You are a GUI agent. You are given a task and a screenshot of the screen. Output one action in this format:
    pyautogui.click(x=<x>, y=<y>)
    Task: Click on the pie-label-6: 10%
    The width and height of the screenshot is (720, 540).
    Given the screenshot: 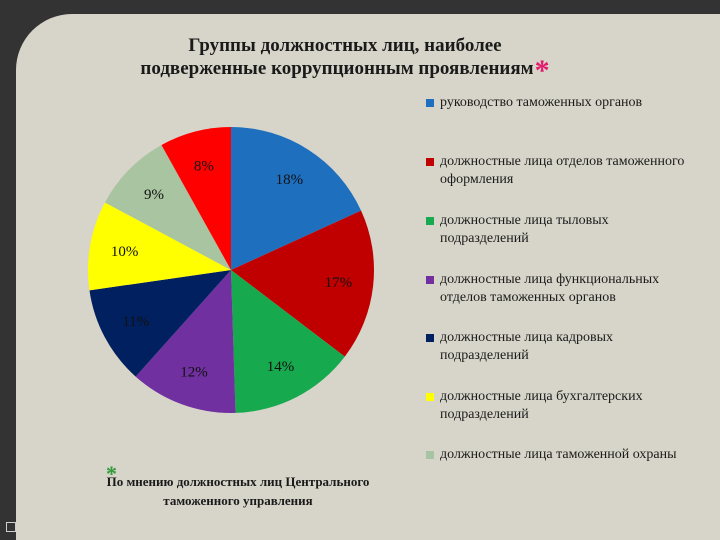 What is the action you would take?
    pyautogui.click(x=125, y=252)
    